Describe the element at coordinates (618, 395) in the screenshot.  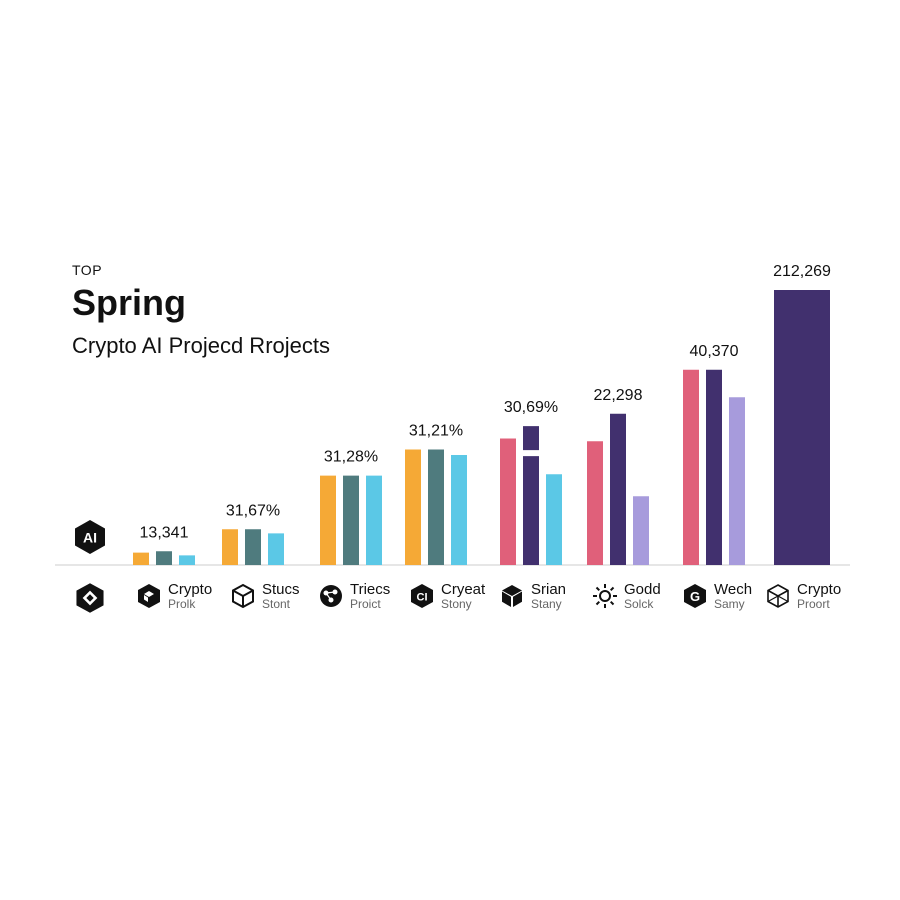
I see `value-label-6: 22,298` at that location.